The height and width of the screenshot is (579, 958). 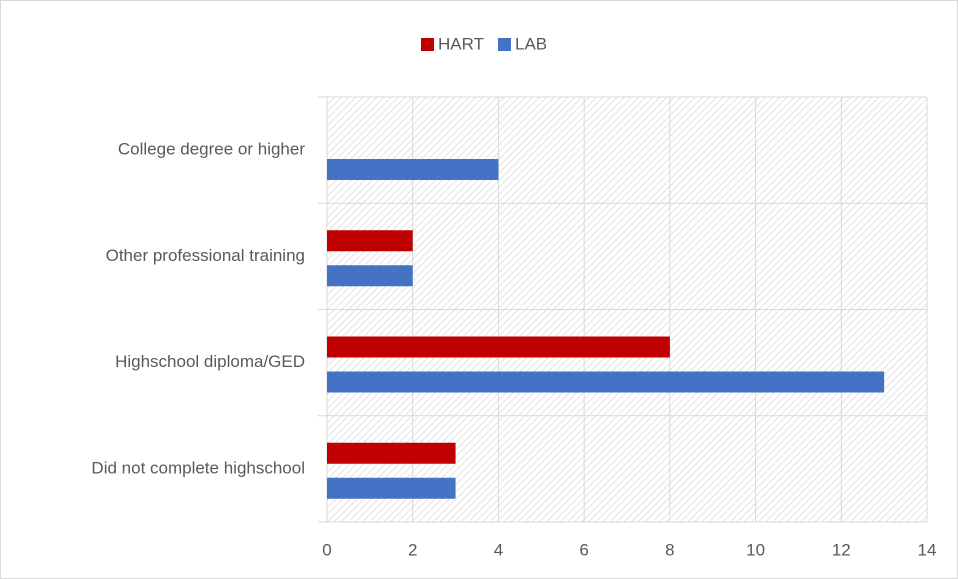 I want to click on y-tick-label: Highschool diploma/GED, so click(x=210, y=361).